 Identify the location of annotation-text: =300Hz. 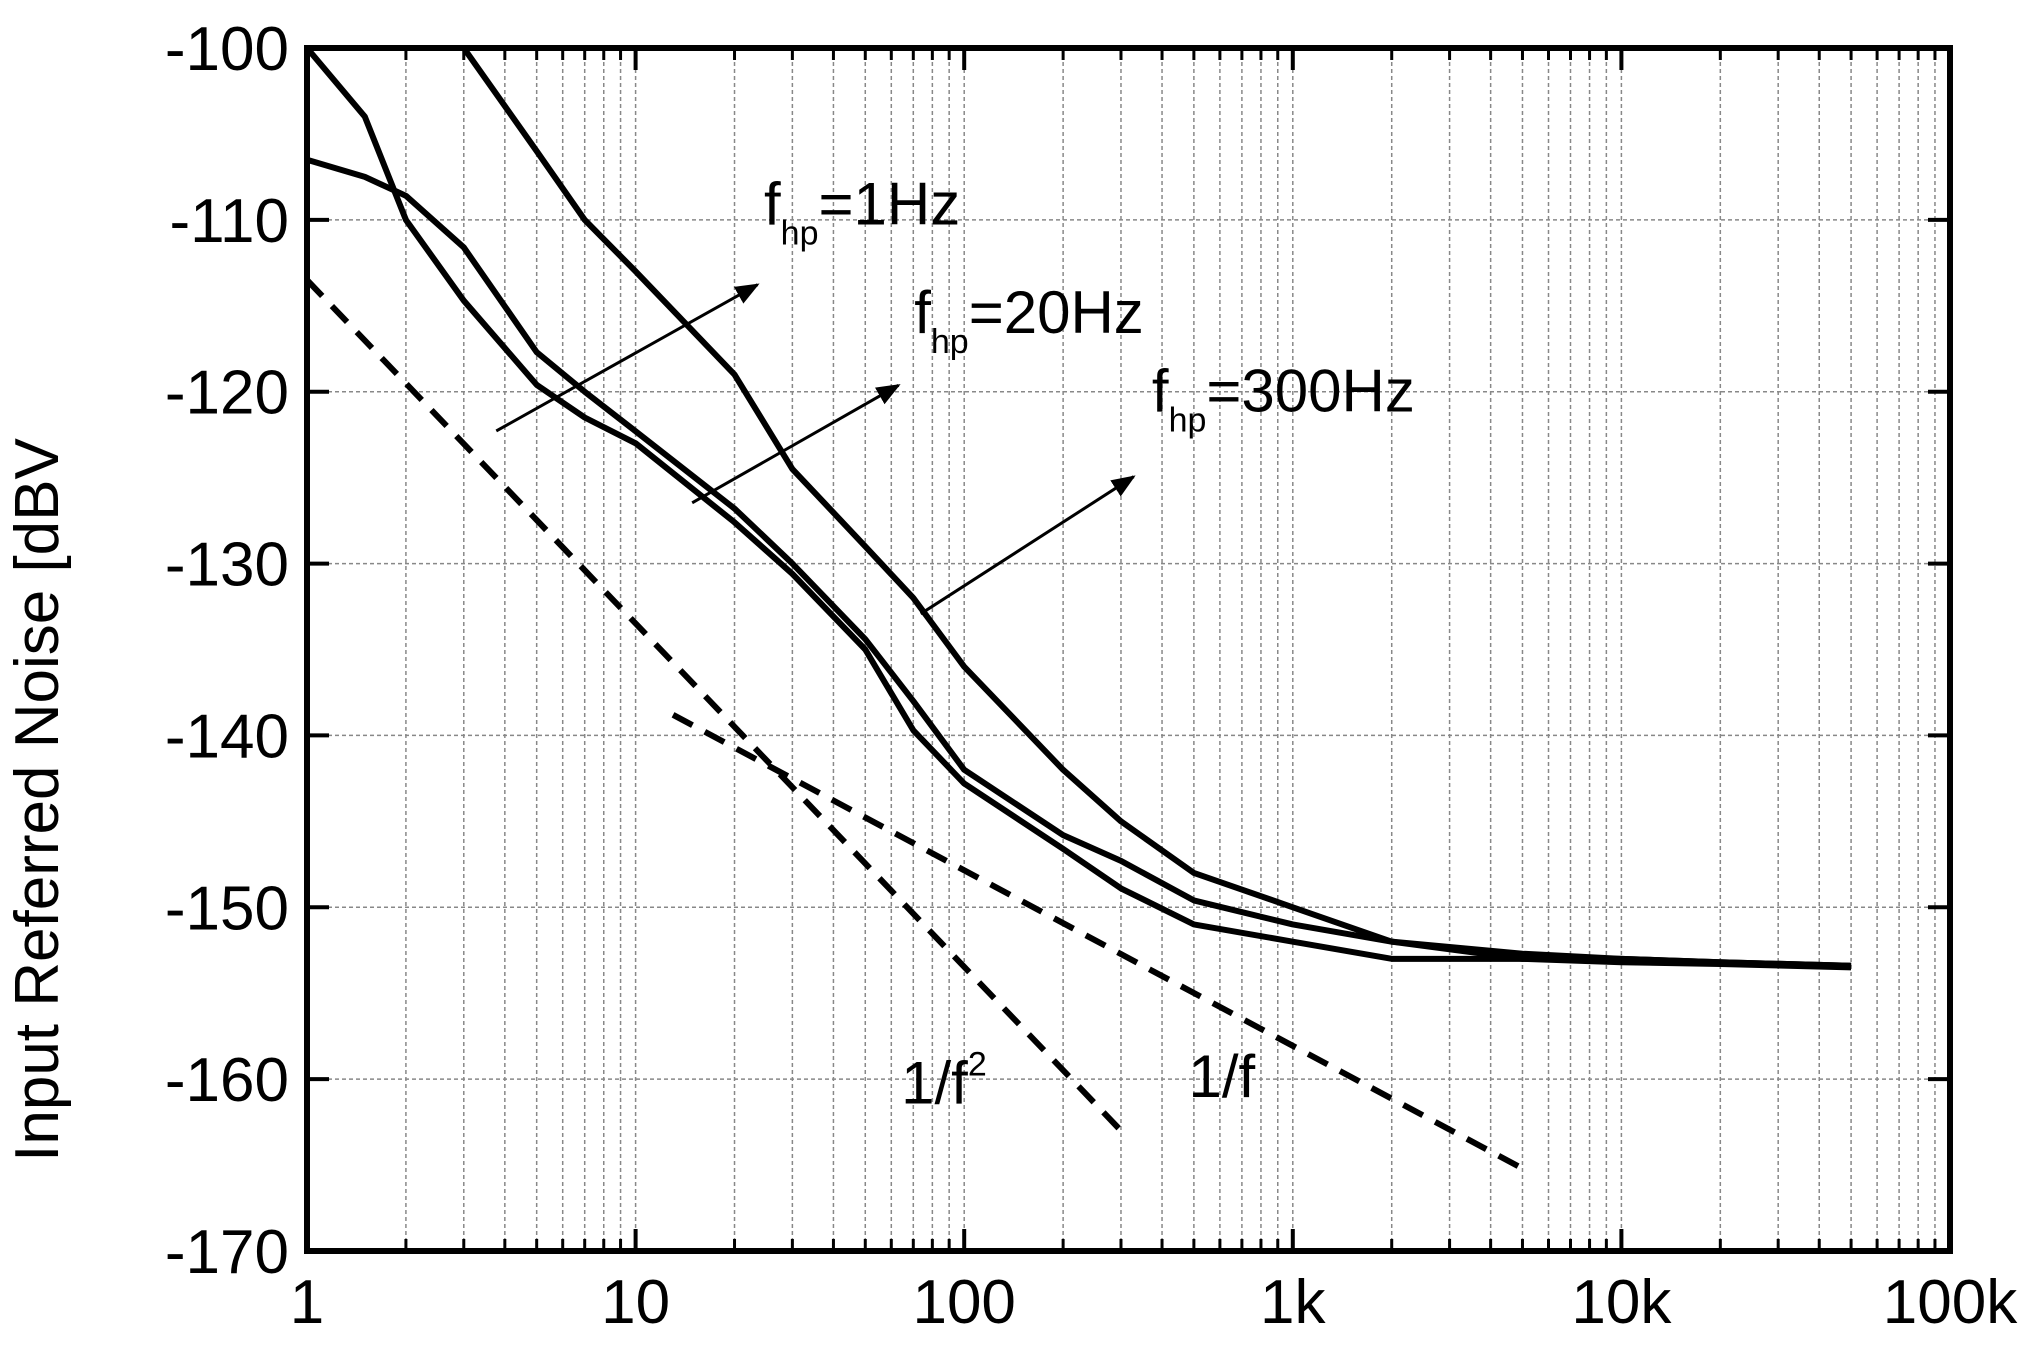
(1310, 390).